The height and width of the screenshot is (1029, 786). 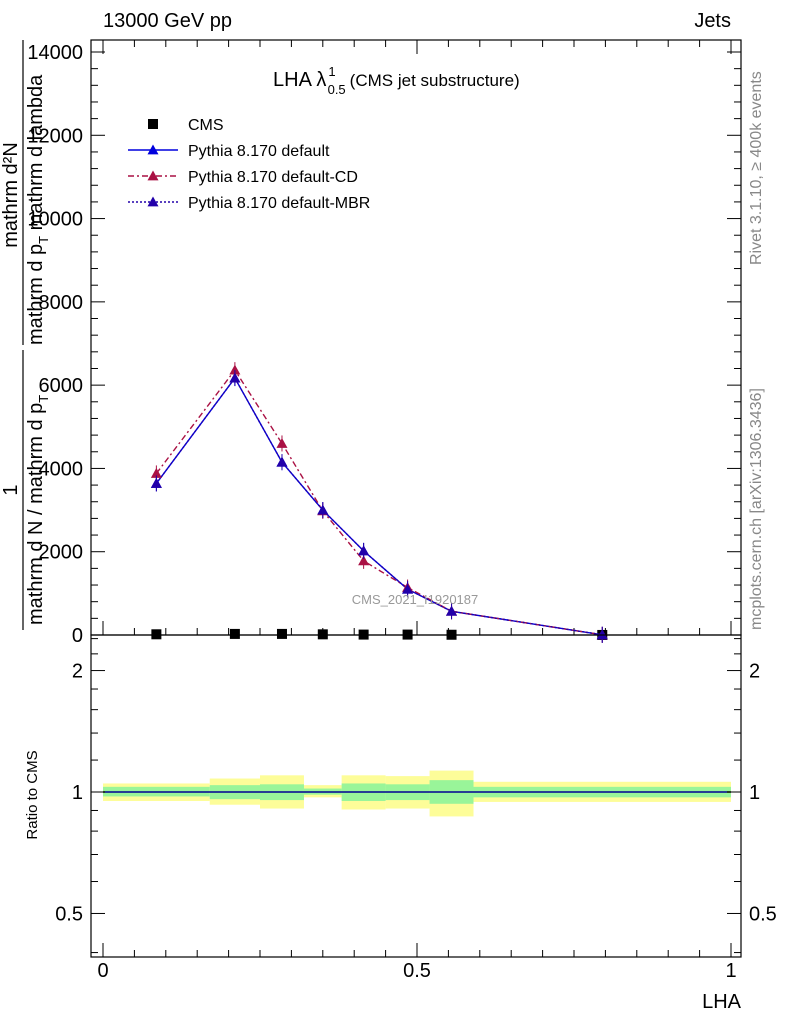 What do you see at coordinates (331, 71) in the screenshot?
I see `title-sup: 1` at bounding box center [331, 71].